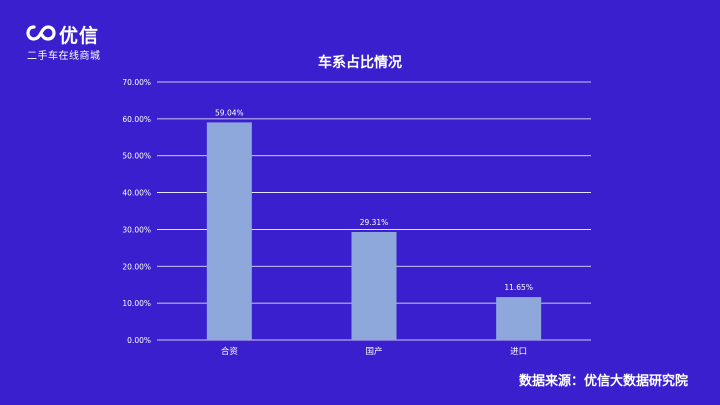  Describe the element at coordinates (229, 112) in the screenshot. I see `data-label: 59.04%` at that location.